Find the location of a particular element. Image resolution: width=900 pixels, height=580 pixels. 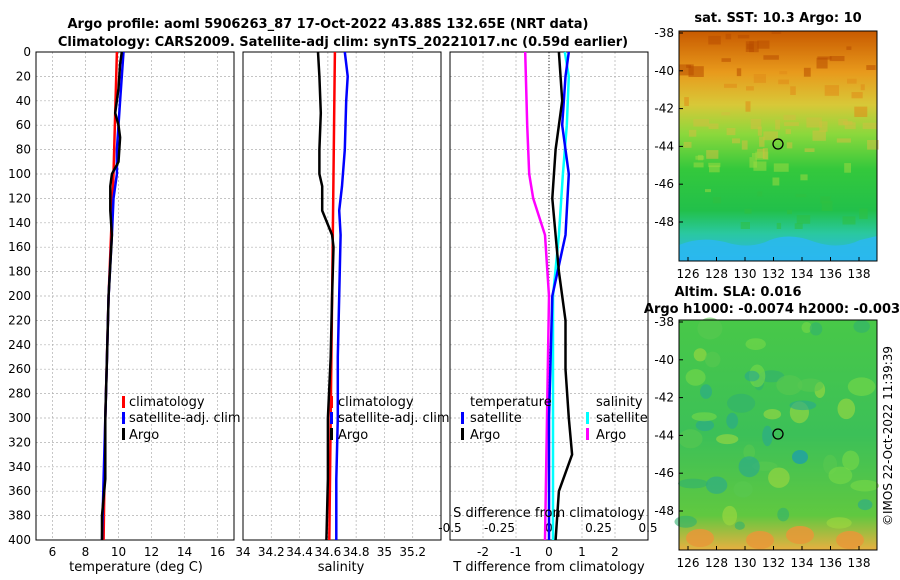

x-tick-label: 34.8 is located at coordinates (356, 552).